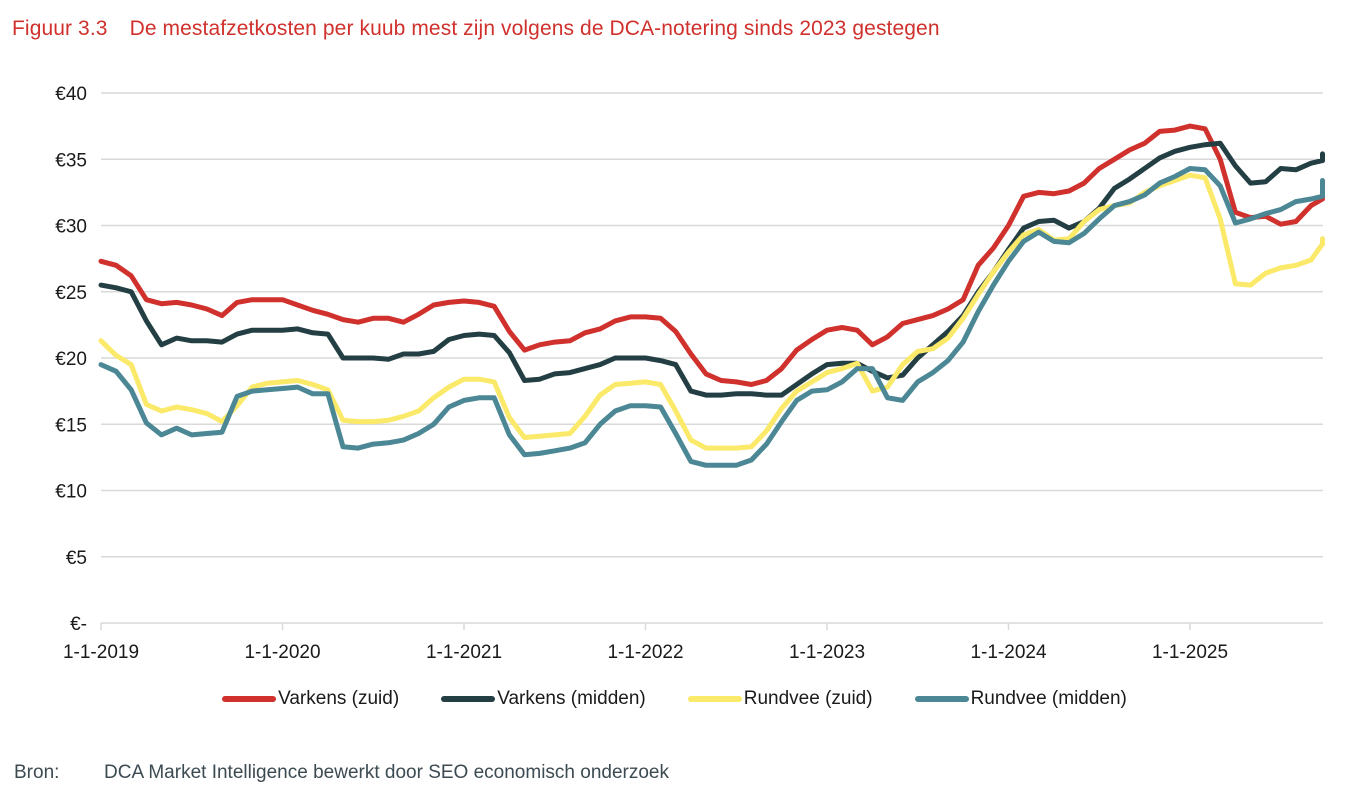 The width and height of the screenshot is (1347, 811). Describe the element at coordinates (71, 293) in the screenshot. I see `y-tick-label: €25` at that location.